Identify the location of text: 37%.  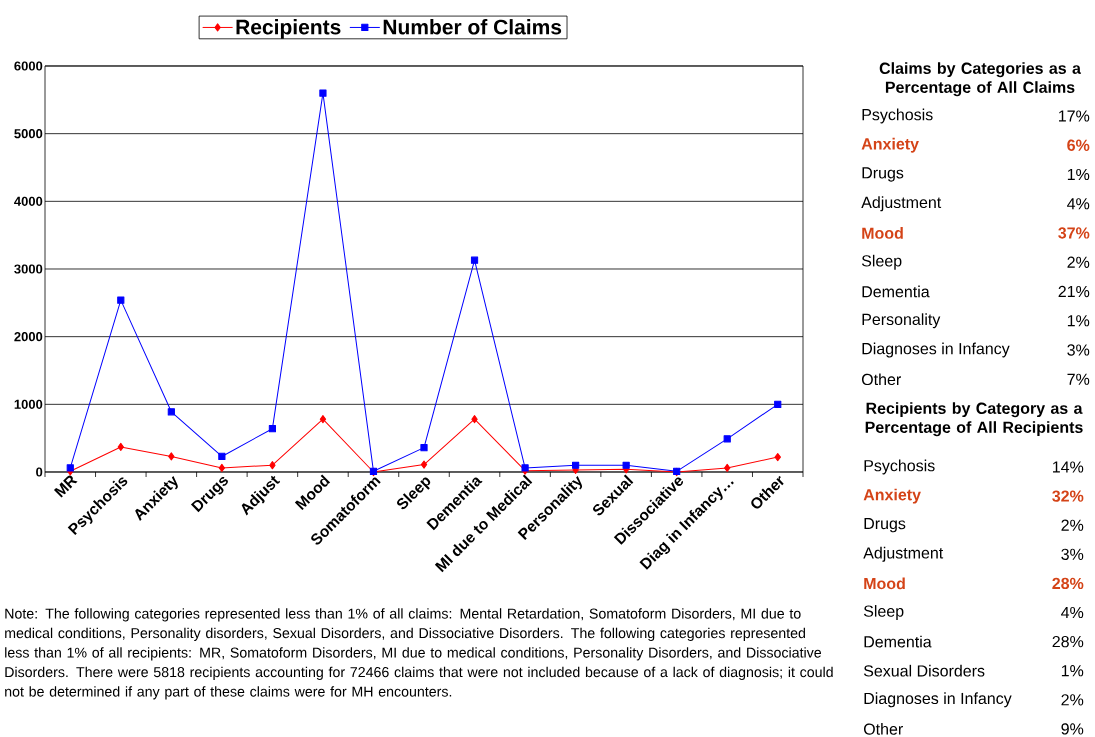
(1074, 233).